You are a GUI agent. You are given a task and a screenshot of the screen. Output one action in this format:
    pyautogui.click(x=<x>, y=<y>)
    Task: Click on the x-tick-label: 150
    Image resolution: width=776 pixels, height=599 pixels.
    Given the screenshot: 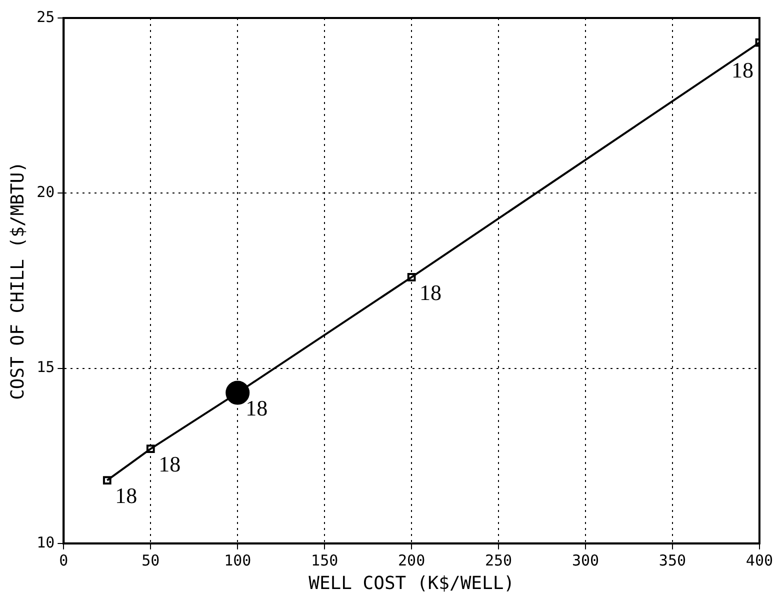 What is the action you would take?
    pyautogui.click(x=324, y=560)
    